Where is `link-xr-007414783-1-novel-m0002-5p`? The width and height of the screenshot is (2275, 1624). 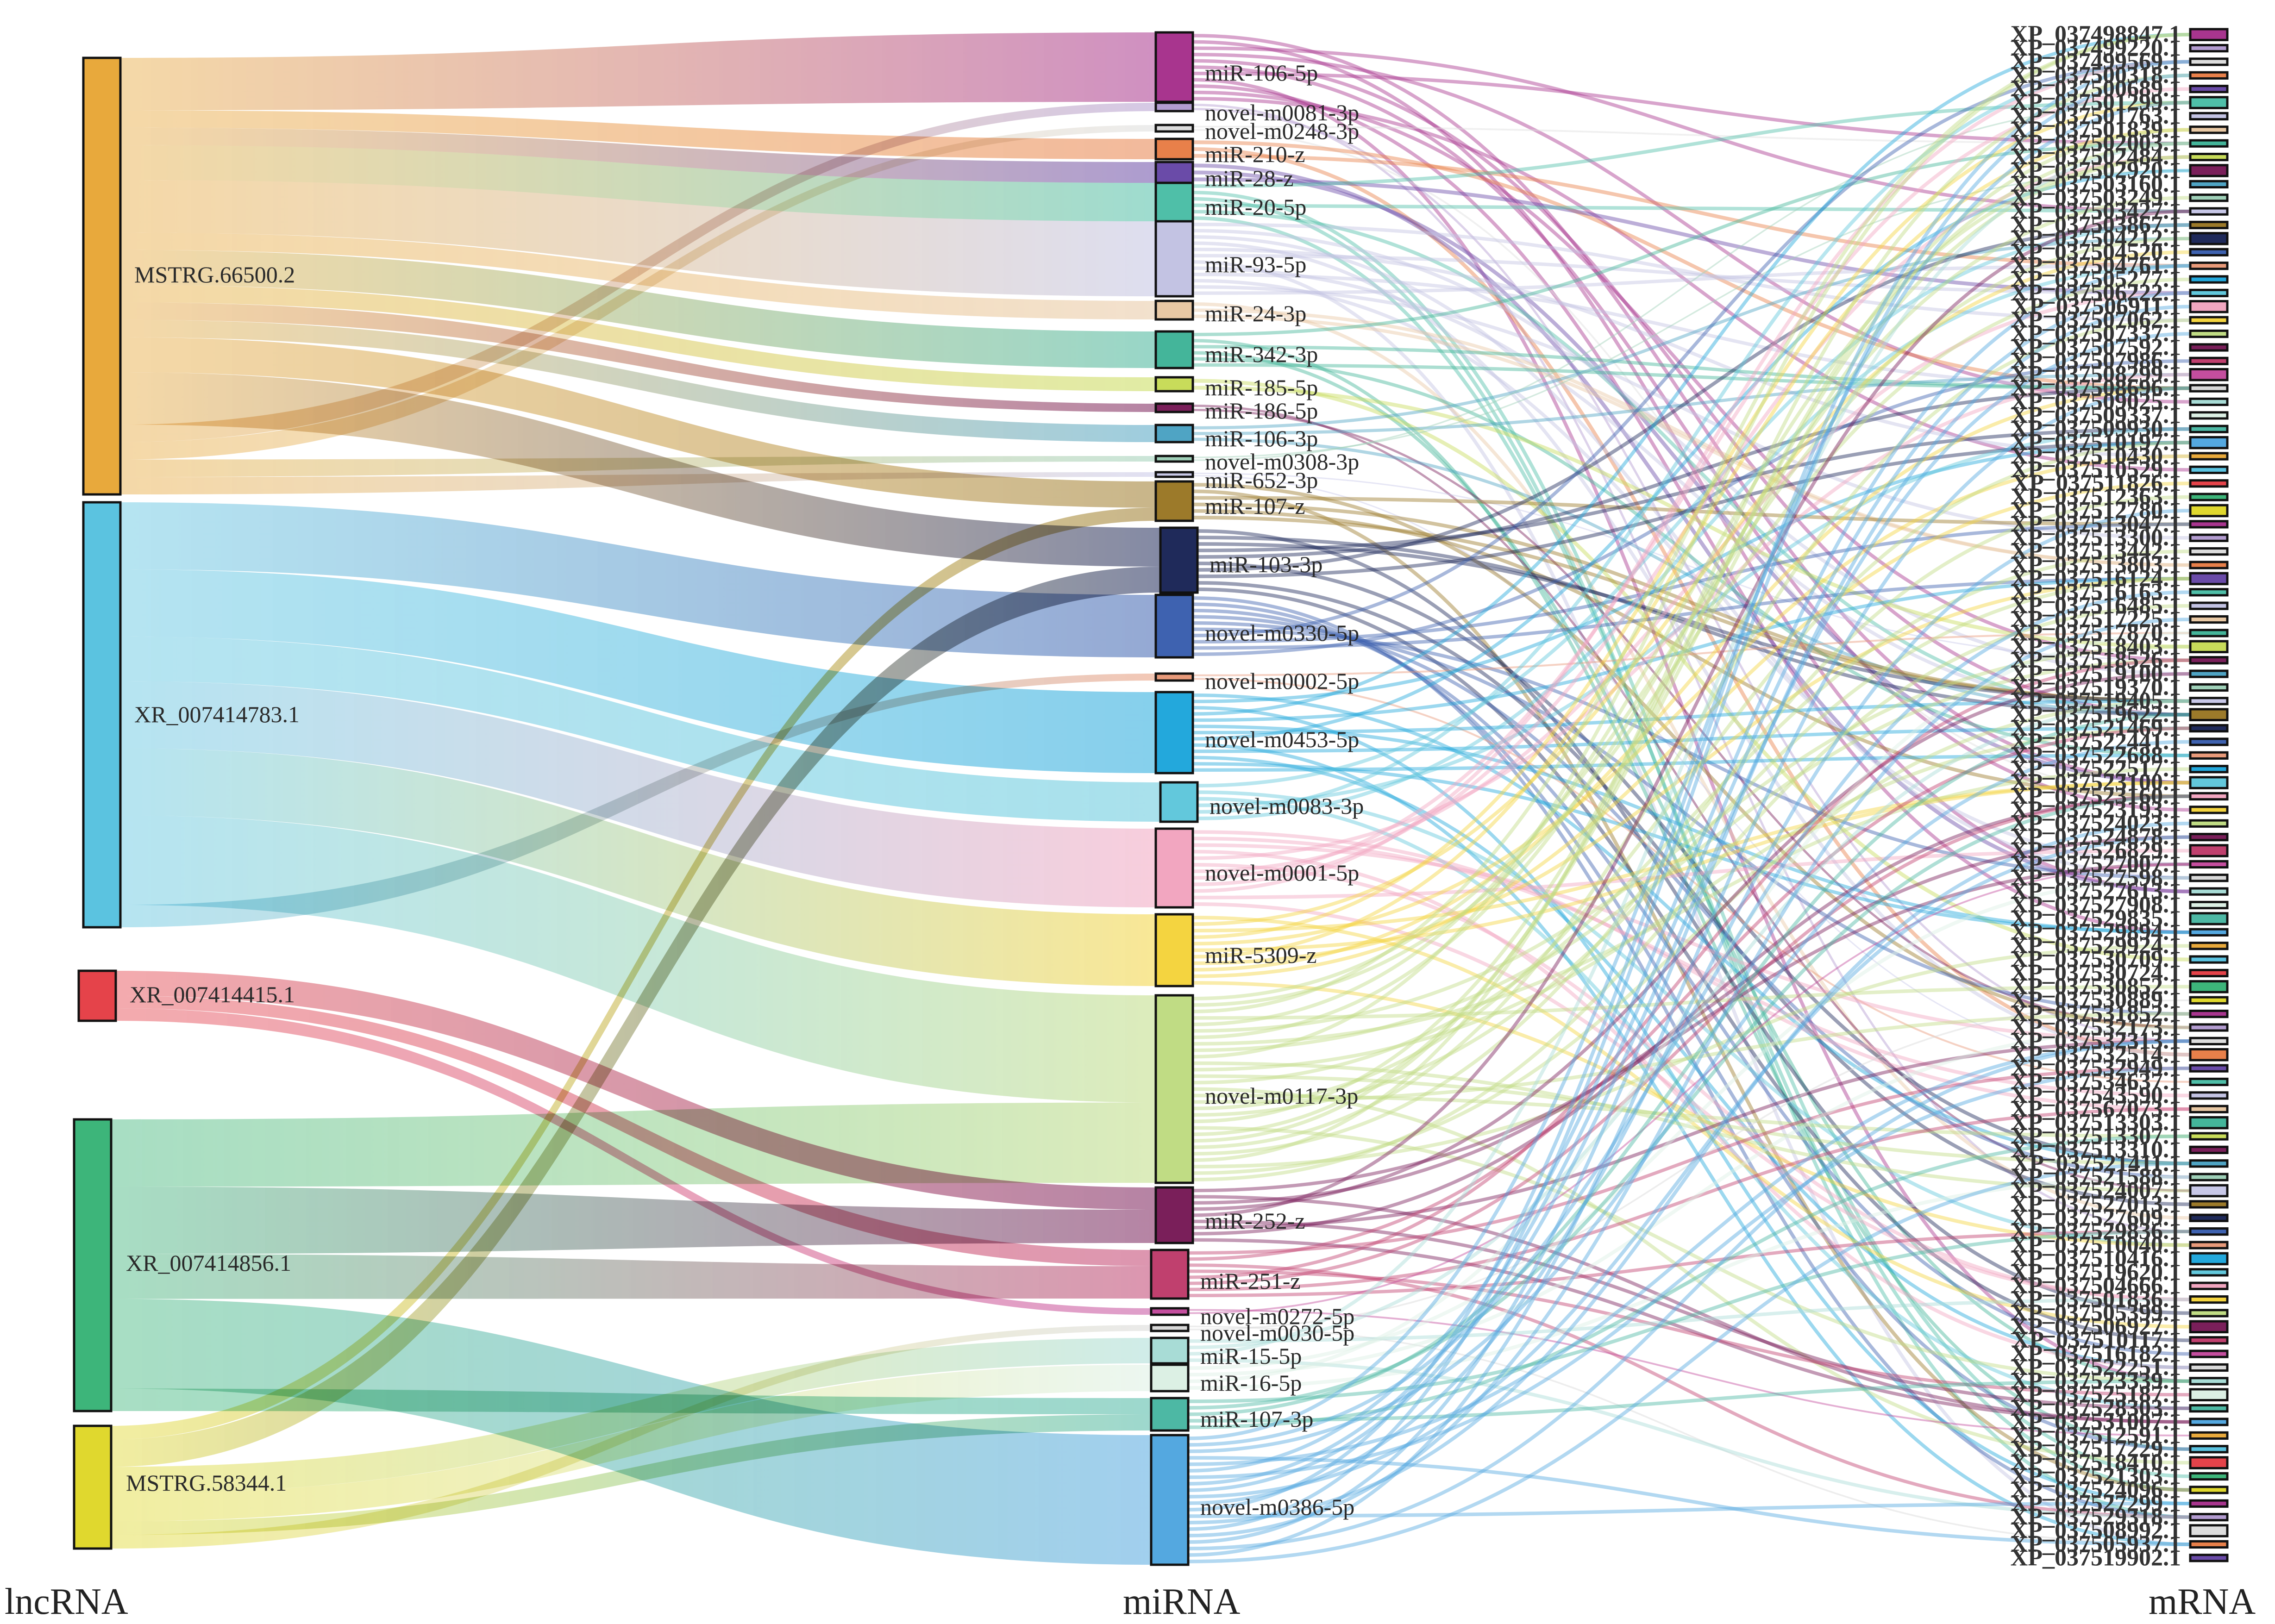 link-xr-007414783-1-novel-m0002-5p is located at coordinates (638, 800).